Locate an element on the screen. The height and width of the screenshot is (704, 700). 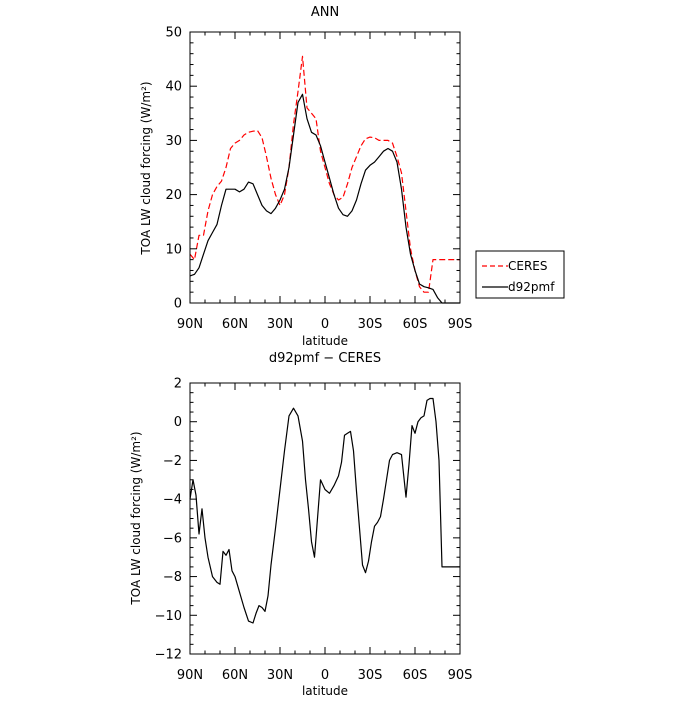
panel-difference-x-tick-label: 90N is located at coordinates (190, 675).